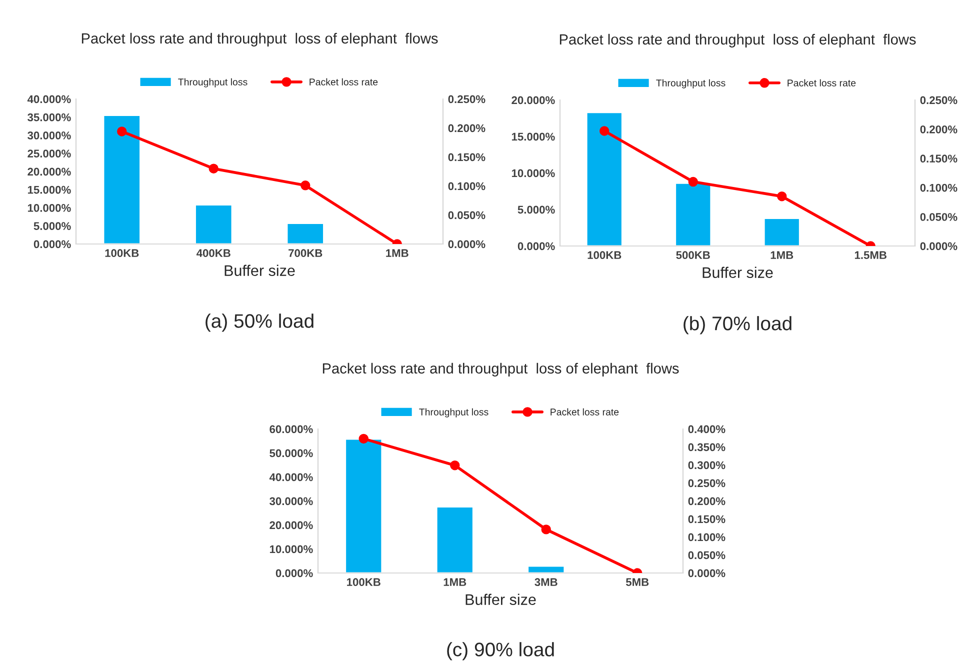  What do you see at coordinates (707, 429) in the screenshot?
I see `y2-tick-label: 0.400%` at bounding box center [707, 429].